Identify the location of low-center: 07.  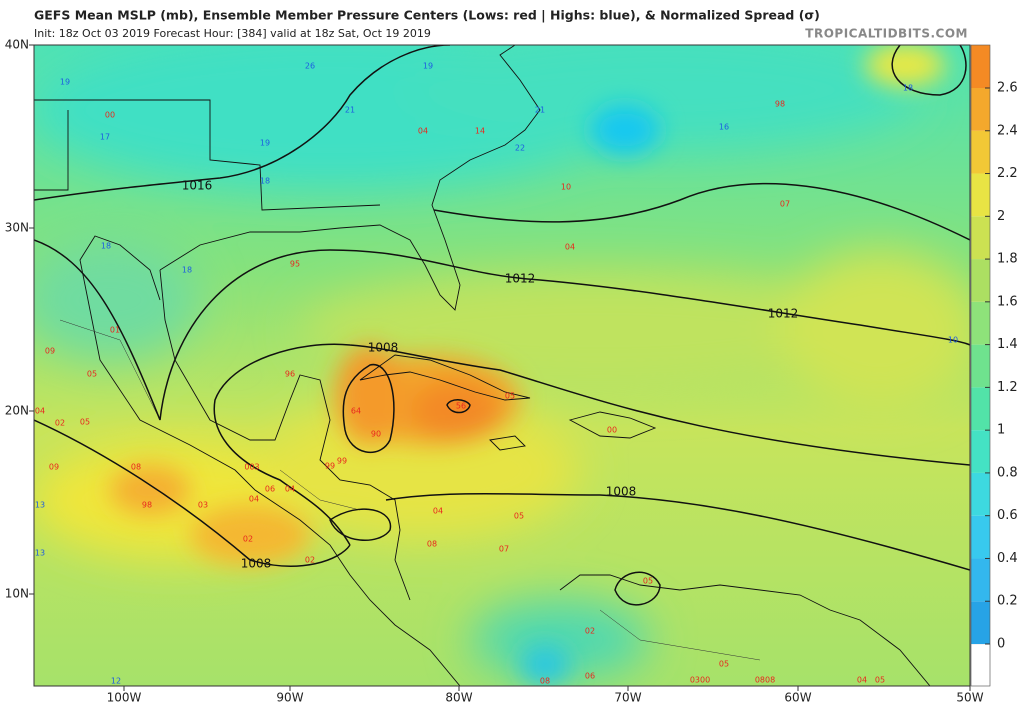
(504, 549).